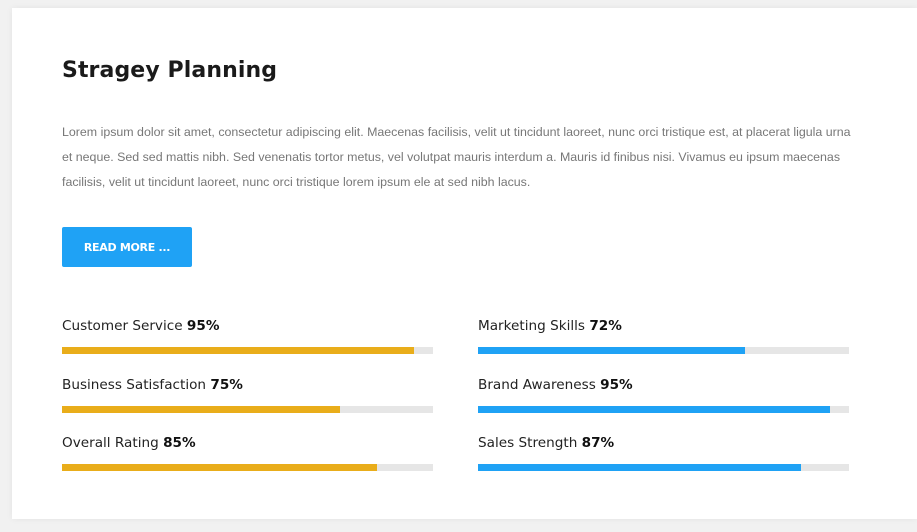  Describe the element at coordinates (663, 443) in the screenshot. I see `skill-label: Sales Strength 87%` at that location.